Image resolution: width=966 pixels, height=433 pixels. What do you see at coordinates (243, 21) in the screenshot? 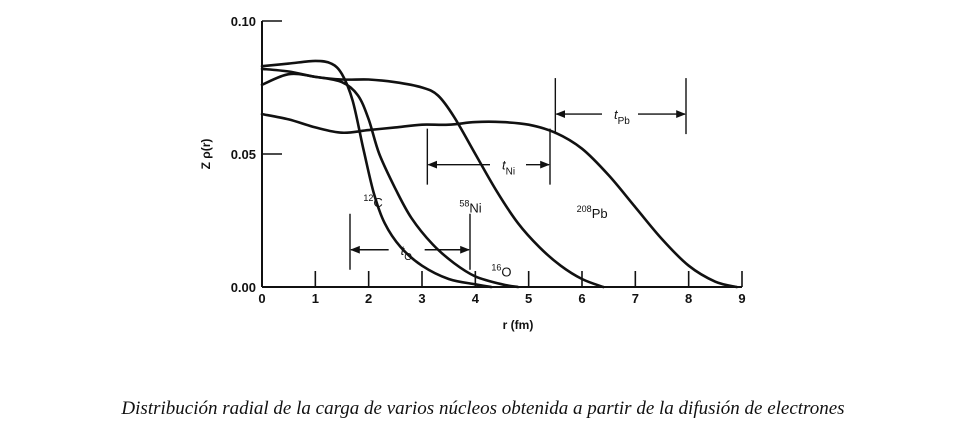
I see `y-tick-label: 0.10` at bounding box center [243, 21].